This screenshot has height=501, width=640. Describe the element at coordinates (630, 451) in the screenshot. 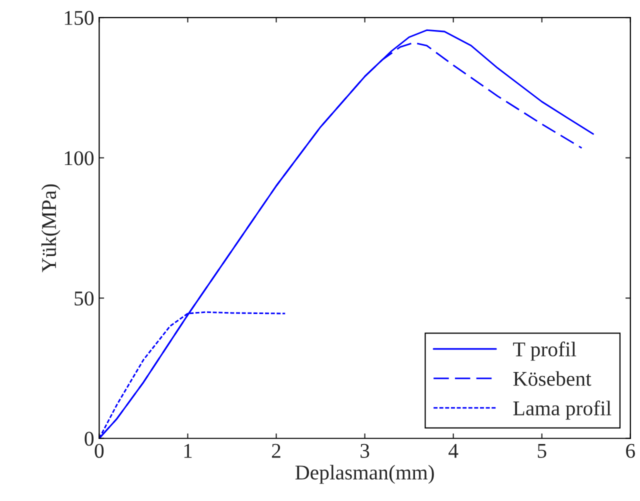

I see `x-tick-label: 6` at that location.